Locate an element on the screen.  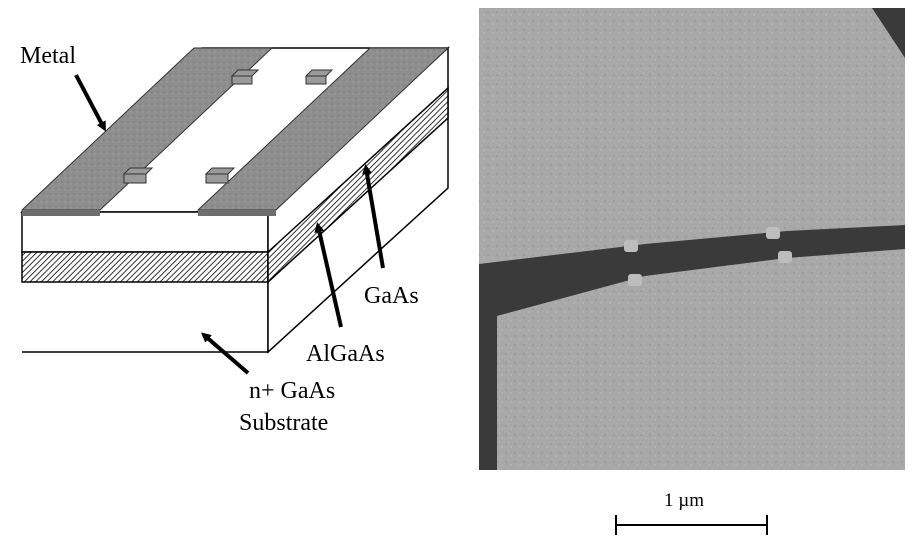
metal-arrow is located at coordinates (90, 103).